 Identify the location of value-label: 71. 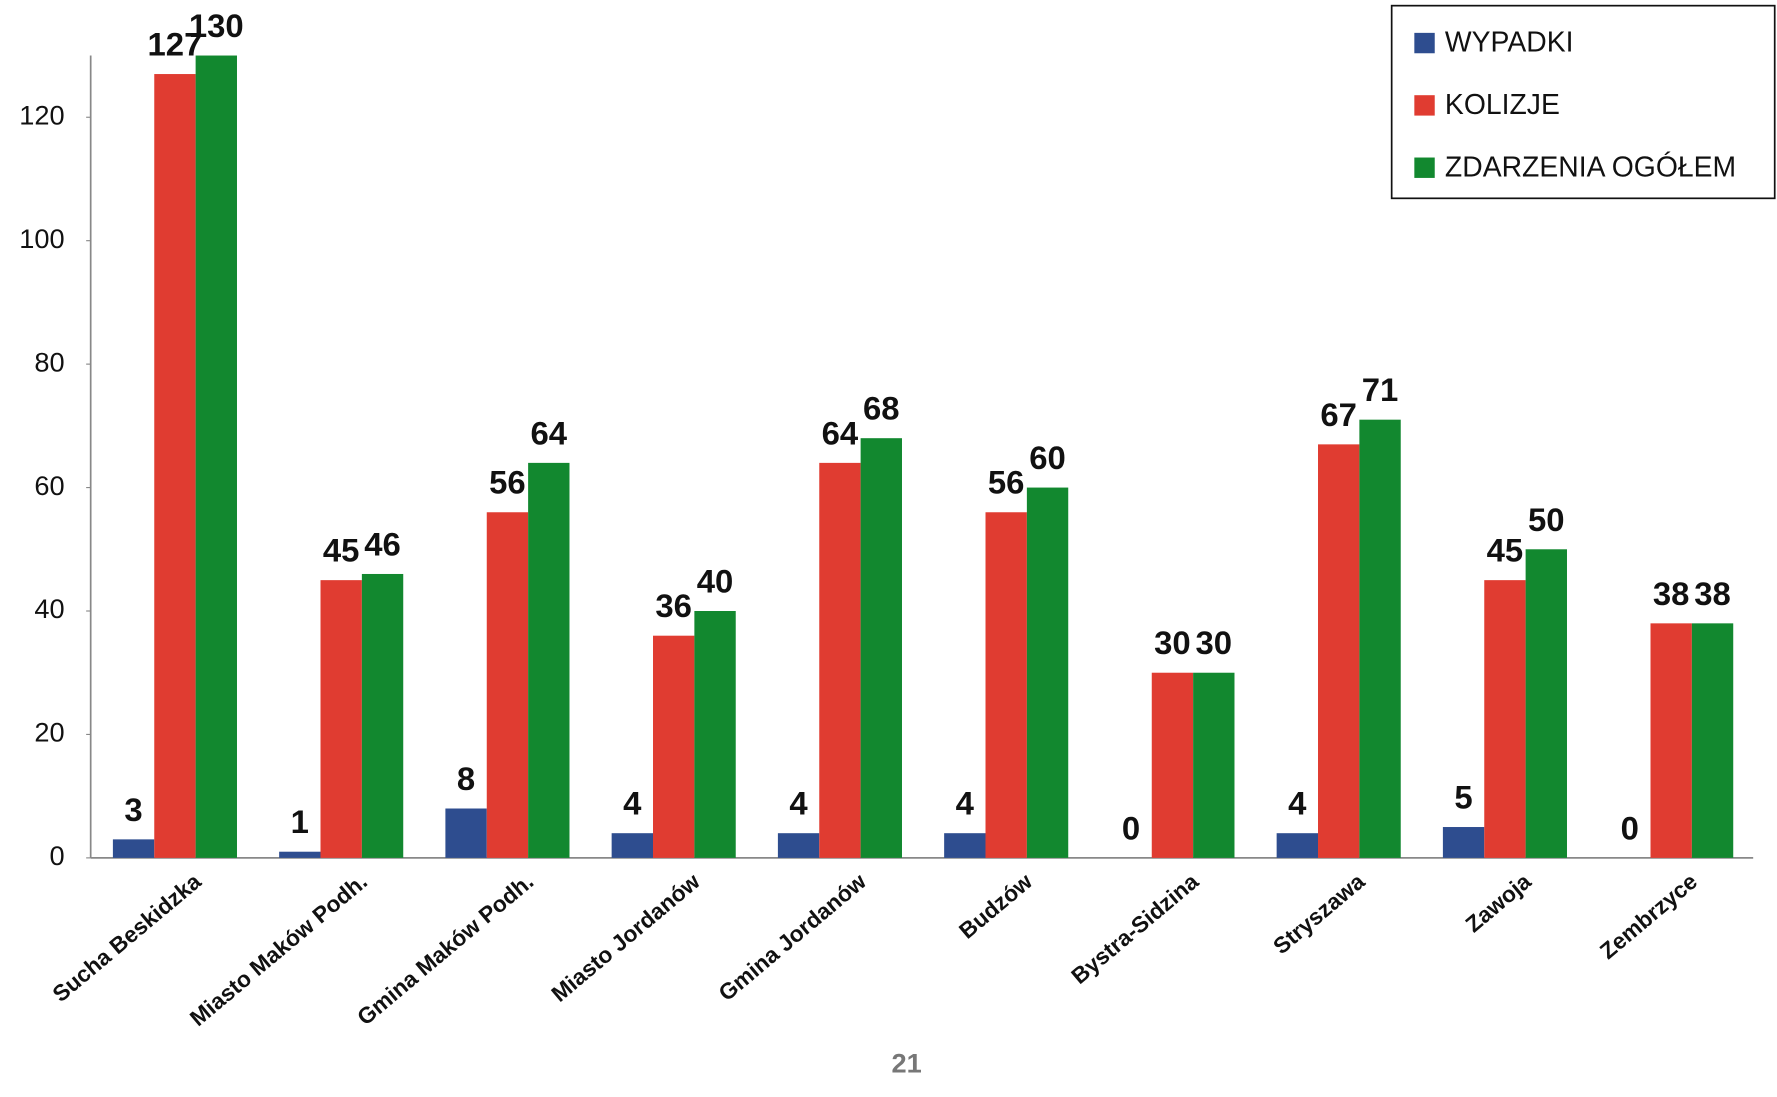
(1380, 389).